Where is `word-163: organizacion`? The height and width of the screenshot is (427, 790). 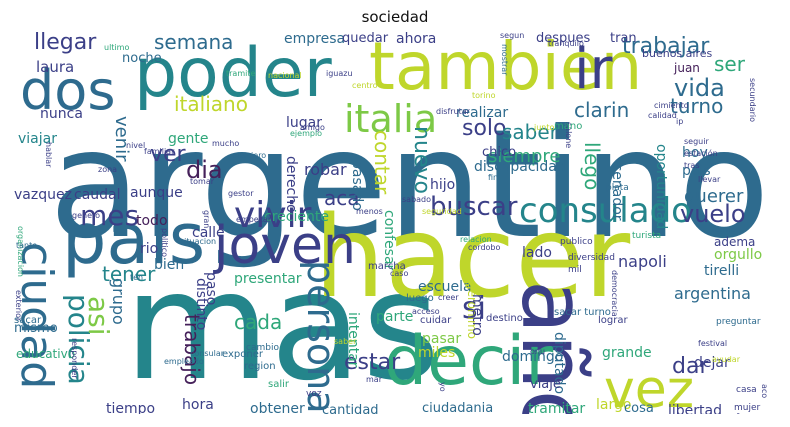
word-163: organizacion is located at coordinates (20, 252).